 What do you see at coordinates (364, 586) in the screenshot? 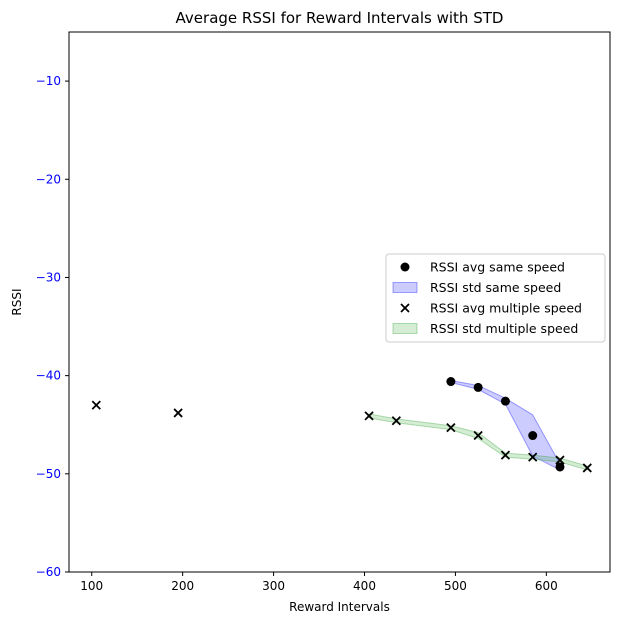
I see `x-tick-label: 400` at bounding box center [364, 586].